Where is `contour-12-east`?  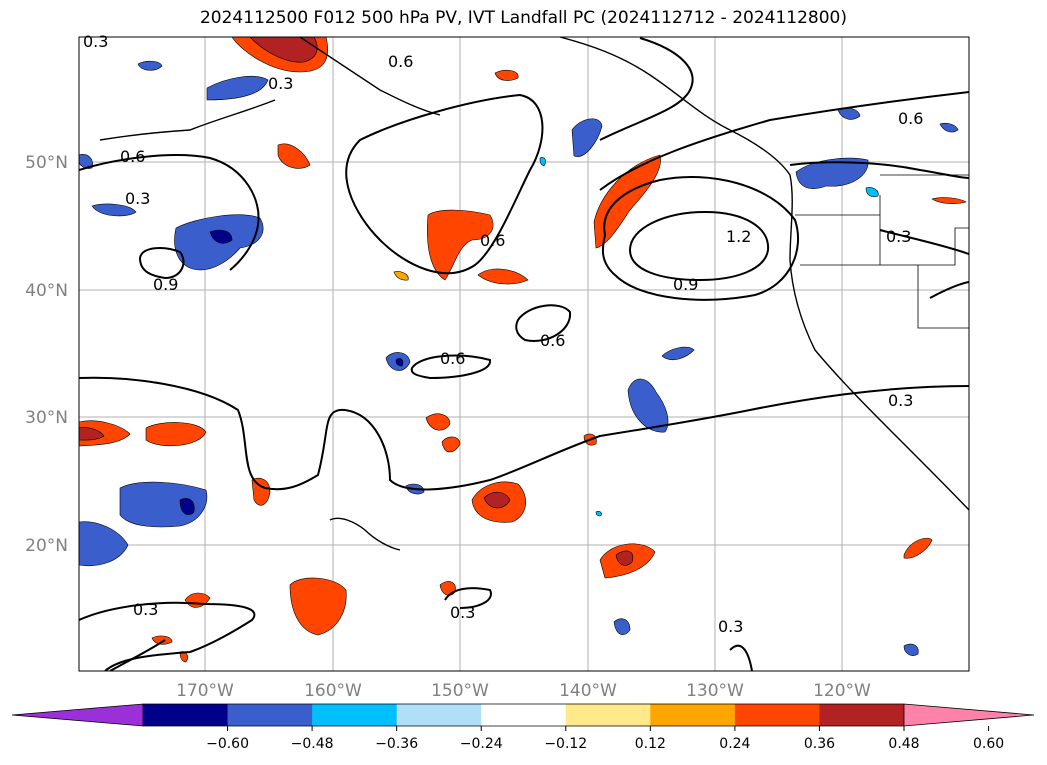 contour-12-east is located at coordinates (699, 246).